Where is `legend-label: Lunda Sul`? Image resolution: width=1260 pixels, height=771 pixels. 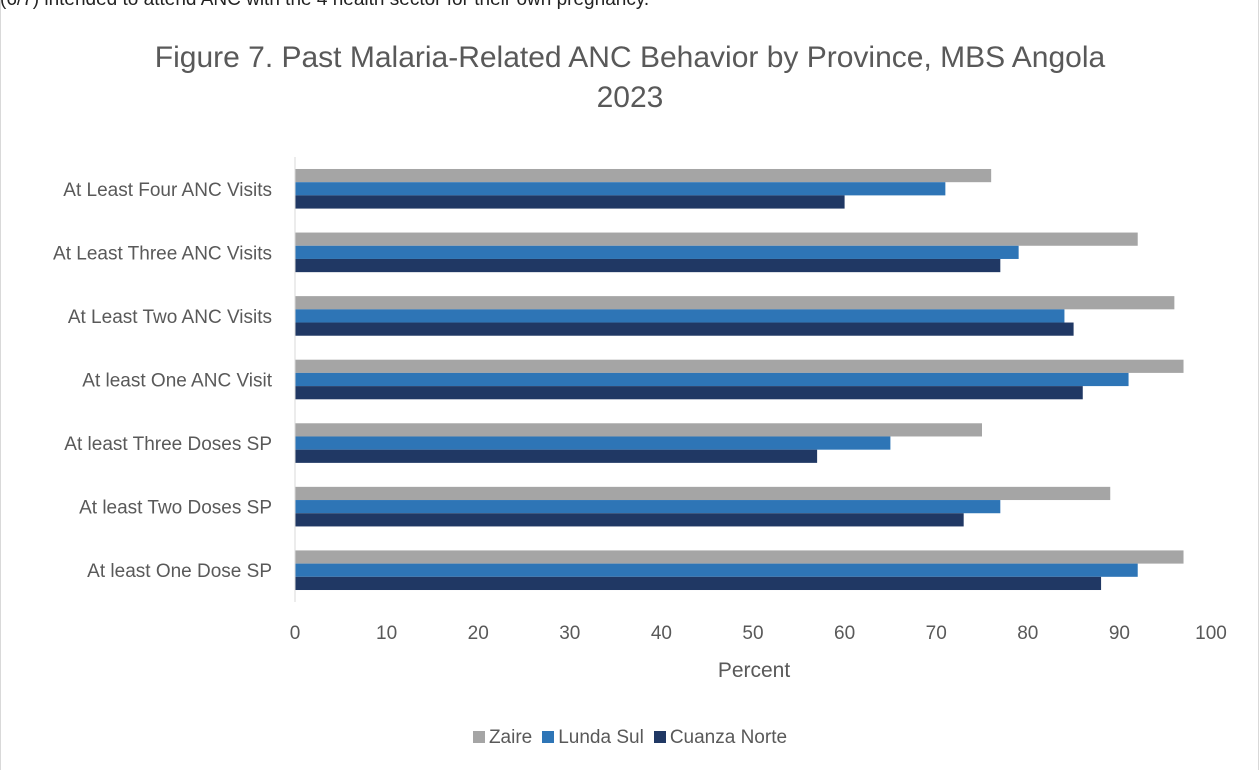
legend-label: Lunda Sul is located at coordinates (601, 737).